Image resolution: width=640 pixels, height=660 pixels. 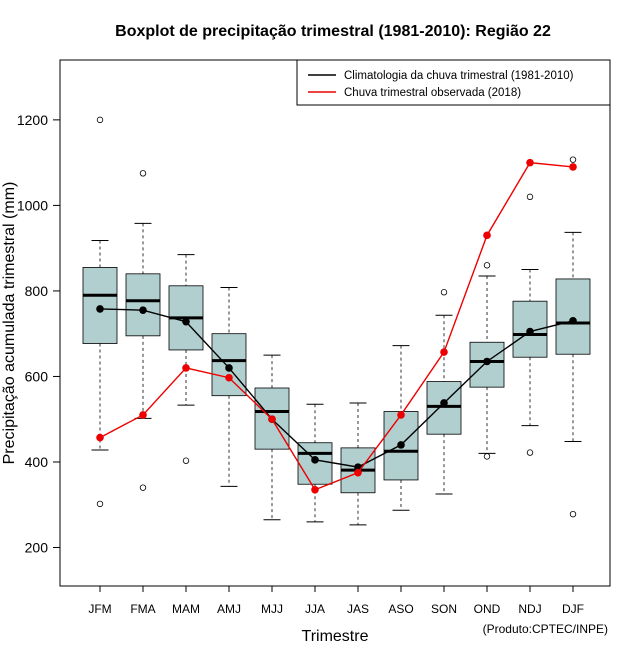 What do you see at coordinates (529, 609) in the screenshot?
I see `x-tick-label: NDJ` at bounding box center [529, 609].